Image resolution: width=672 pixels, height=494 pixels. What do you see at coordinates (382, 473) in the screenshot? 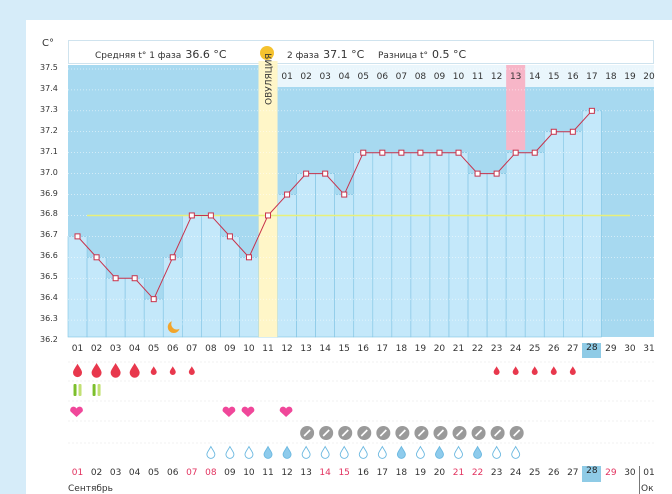
I see `calendar-day: 17` at bounding box center [382, 473].